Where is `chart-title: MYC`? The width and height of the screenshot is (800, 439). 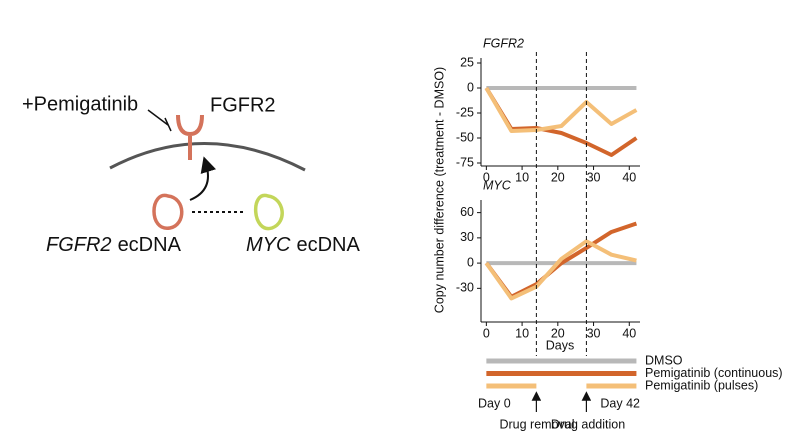 chart-title: MYC is located at coordinates (497, 185).